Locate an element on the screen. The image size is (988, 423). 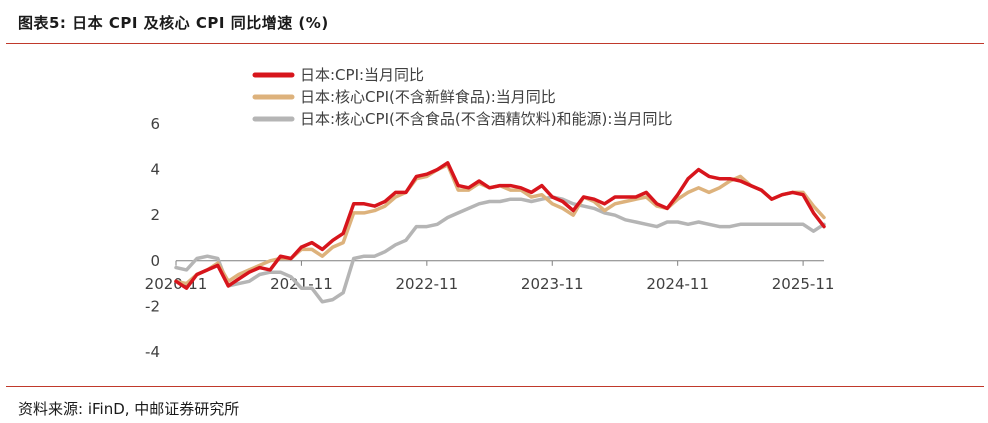
source-note: 资料来源: iFinD, 中邮证券研究所 is located at coordinates (129, 409).